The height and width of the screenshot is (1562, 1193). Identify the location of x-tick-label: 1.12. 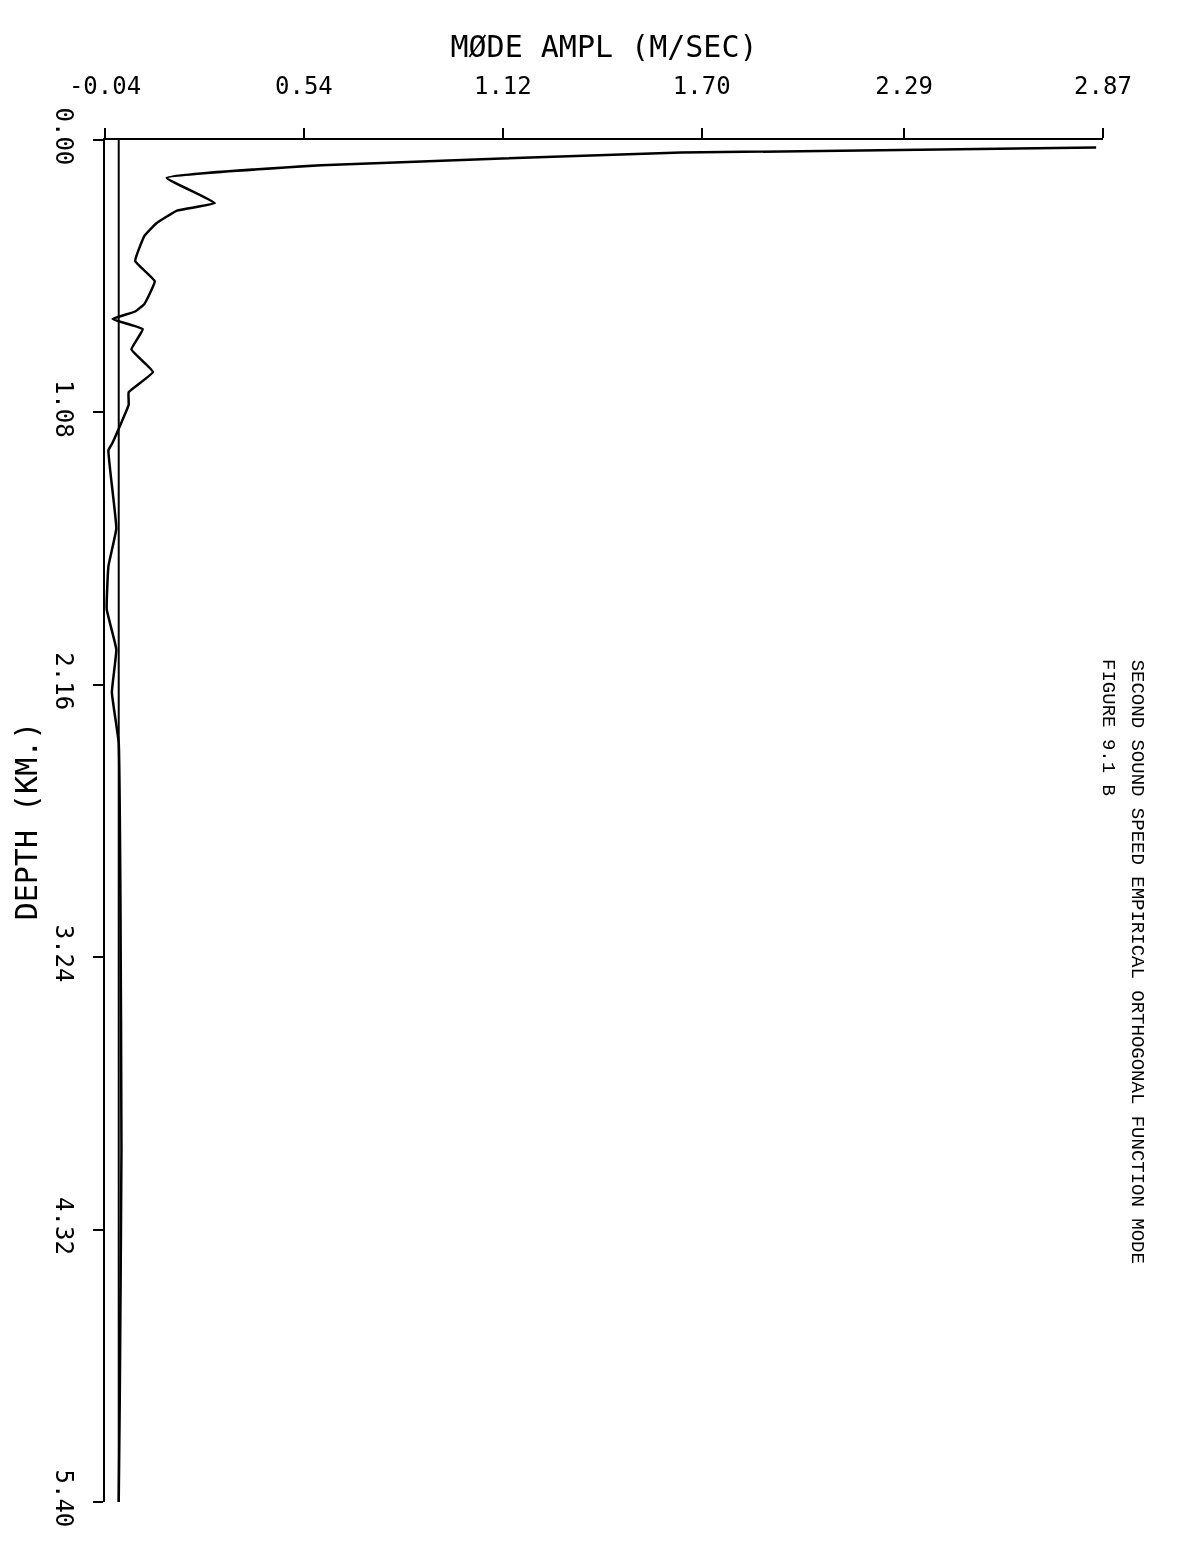
(502, 86).